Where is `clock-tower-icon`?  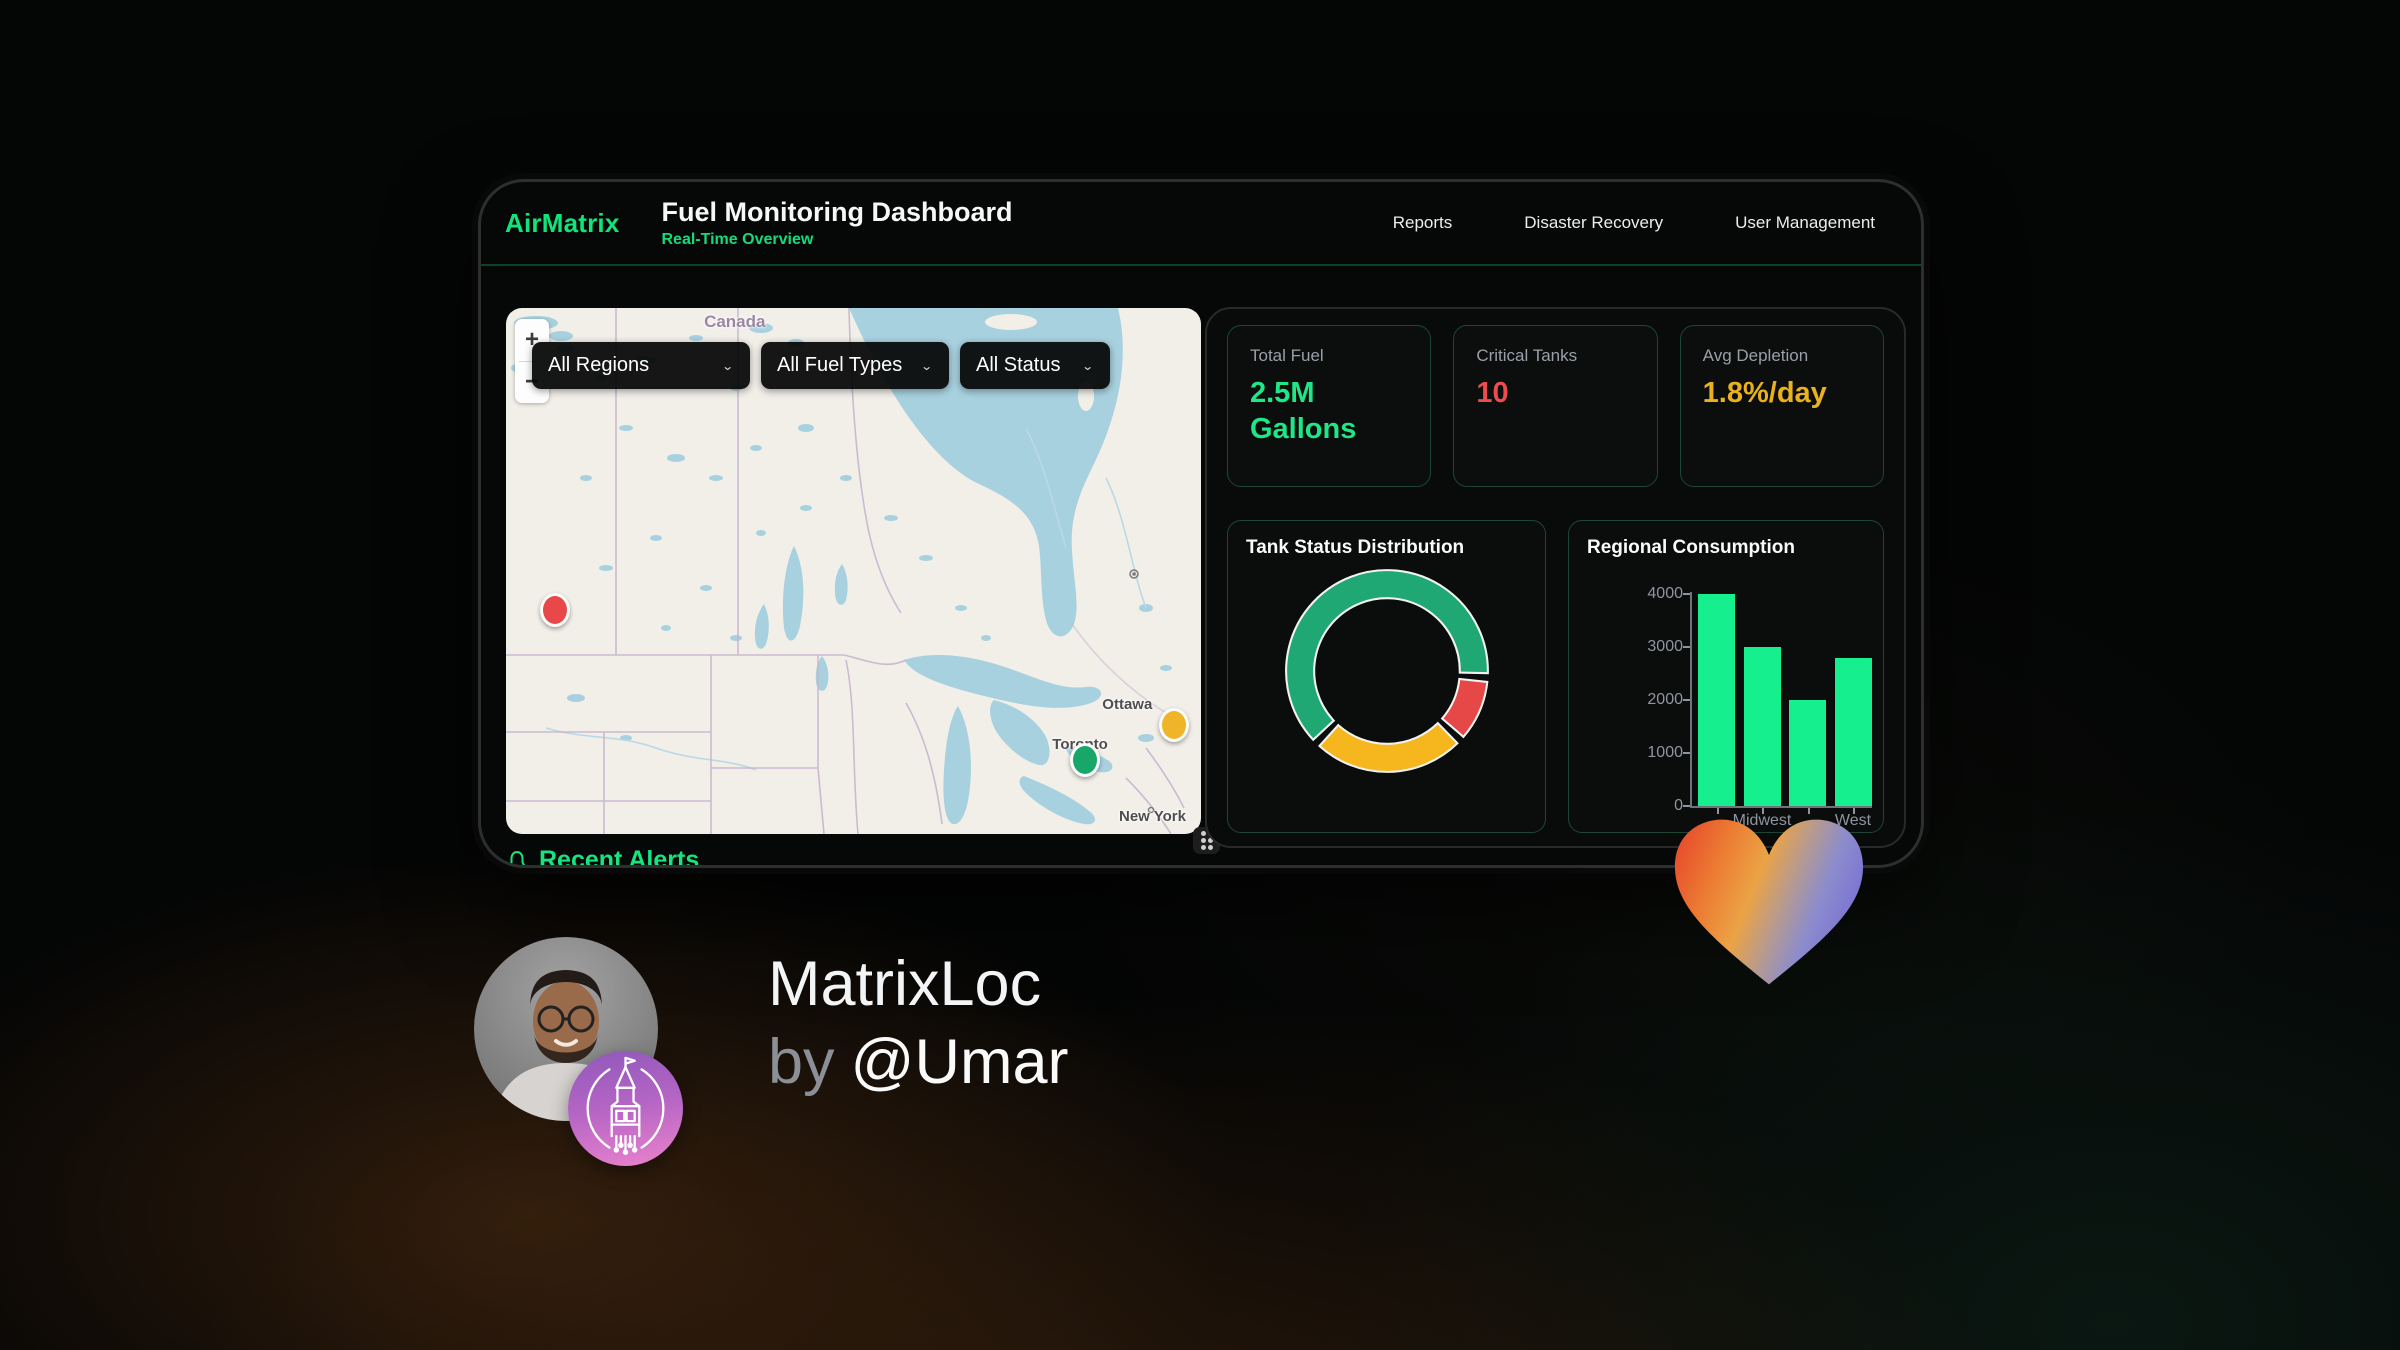
clock-tower-icon is located at coordinates (625, 1105).